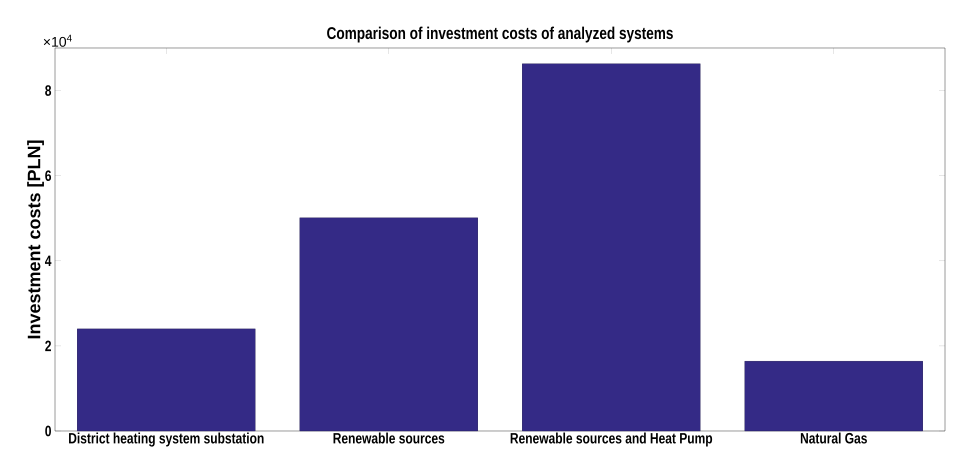  Describe the element at coordinates (58, 40) in the screenshot. I see `text: ×10$^{4}$` at that location.